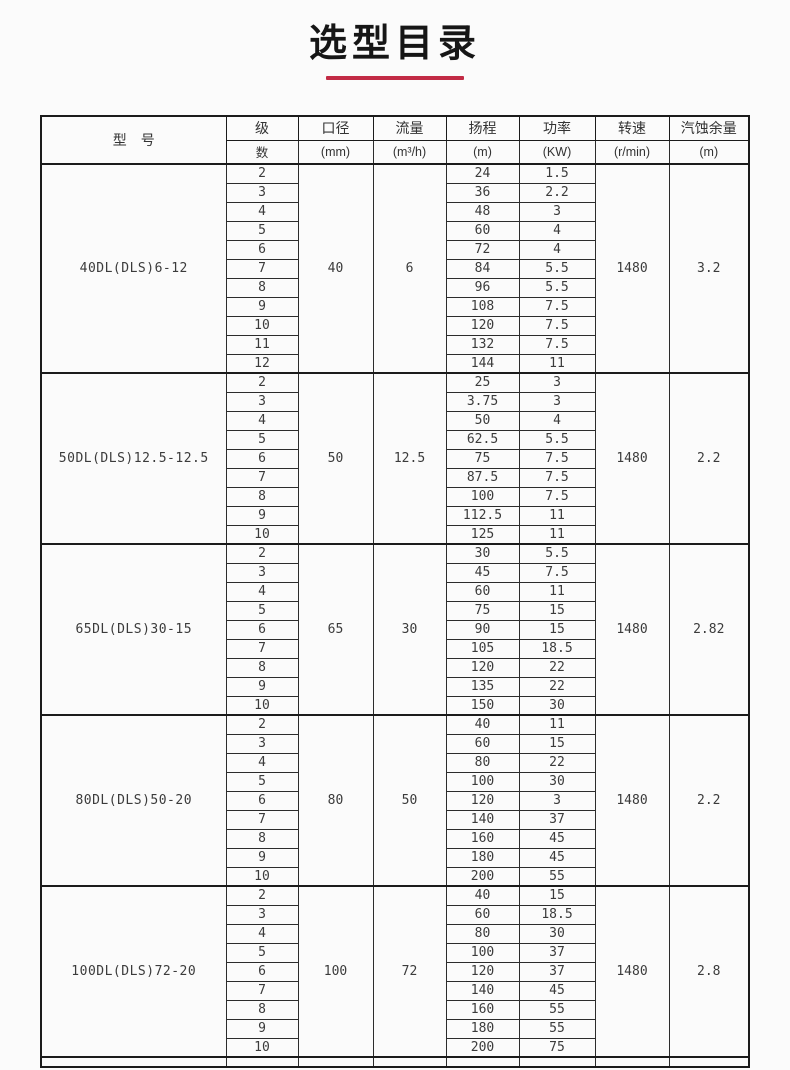 This screenshot has width=790, height=1070. I want to click on npsh-cell: 2.2, so click(709, 800).